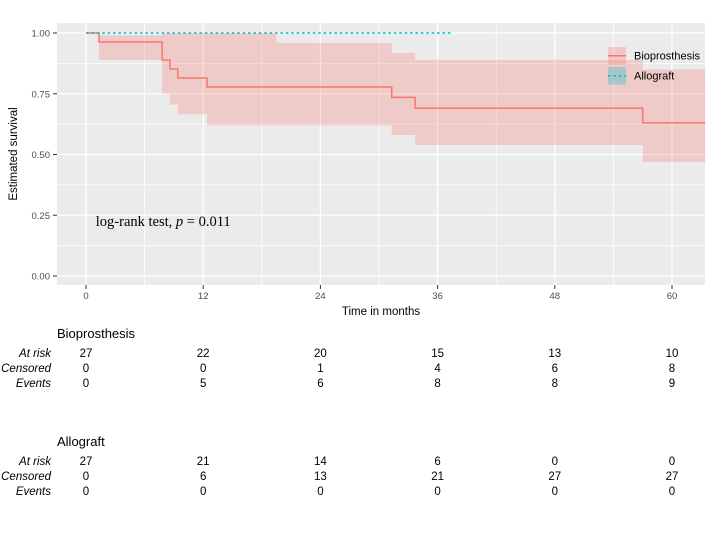 This screenshot has height=536, width=714. Describe the element at coordinates (203, 384) in the screenshot. I see `risk-cell: 5` at that location.